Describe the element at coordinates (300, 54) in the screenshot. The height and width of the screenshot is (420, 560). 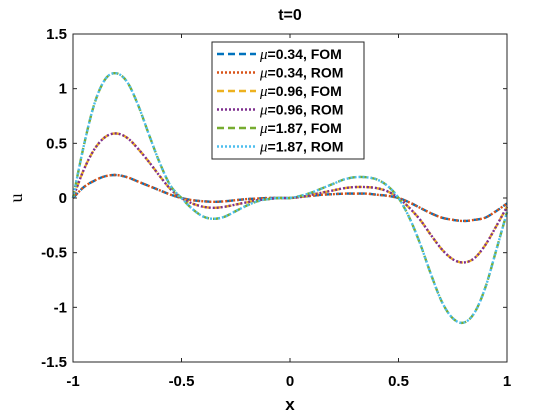
I see `legend-entry-label: μ=0.34, FOM` at that location.